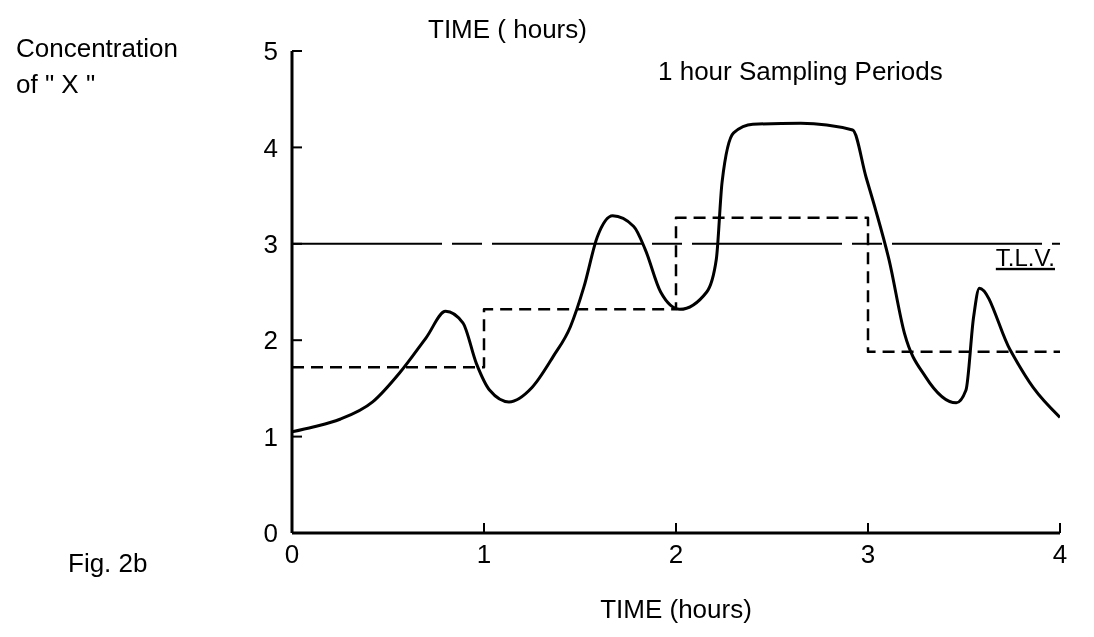 The height and width of the screenshot is (637, 1094). I want to click on ref-line-label: T.L.V., so click(1025, 257).